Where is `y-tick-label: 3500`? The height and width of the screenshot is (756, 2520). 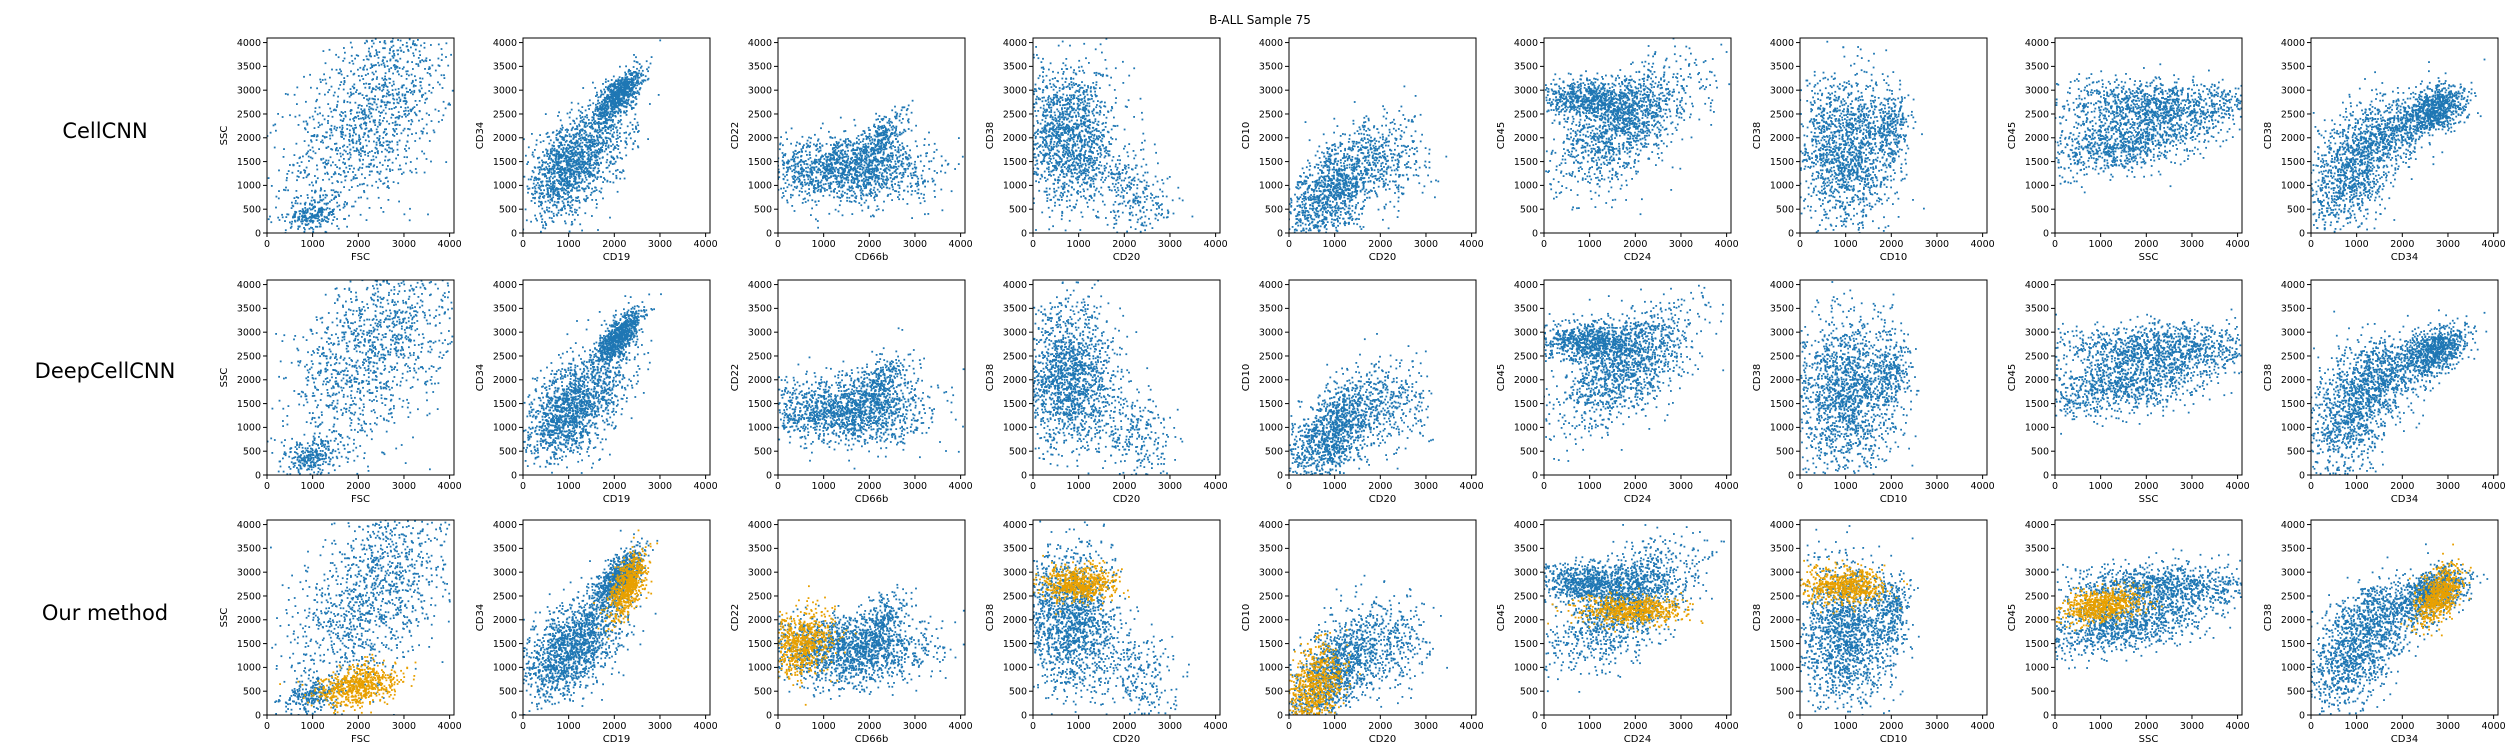
y-tick-label: 3500 is located at coordinates (249, 67).